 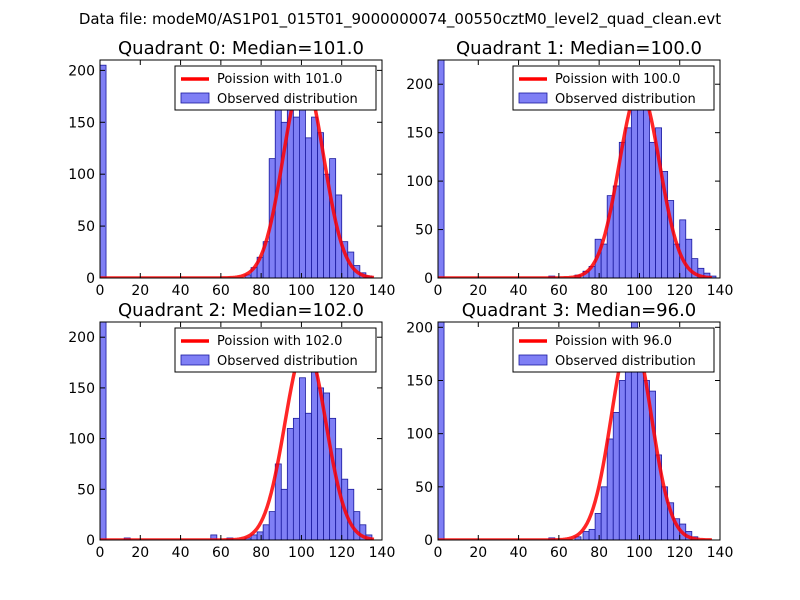 I want to click on quadrant-1-title: Quadrant 1: Median=100.0, so click(x=579, y=48).